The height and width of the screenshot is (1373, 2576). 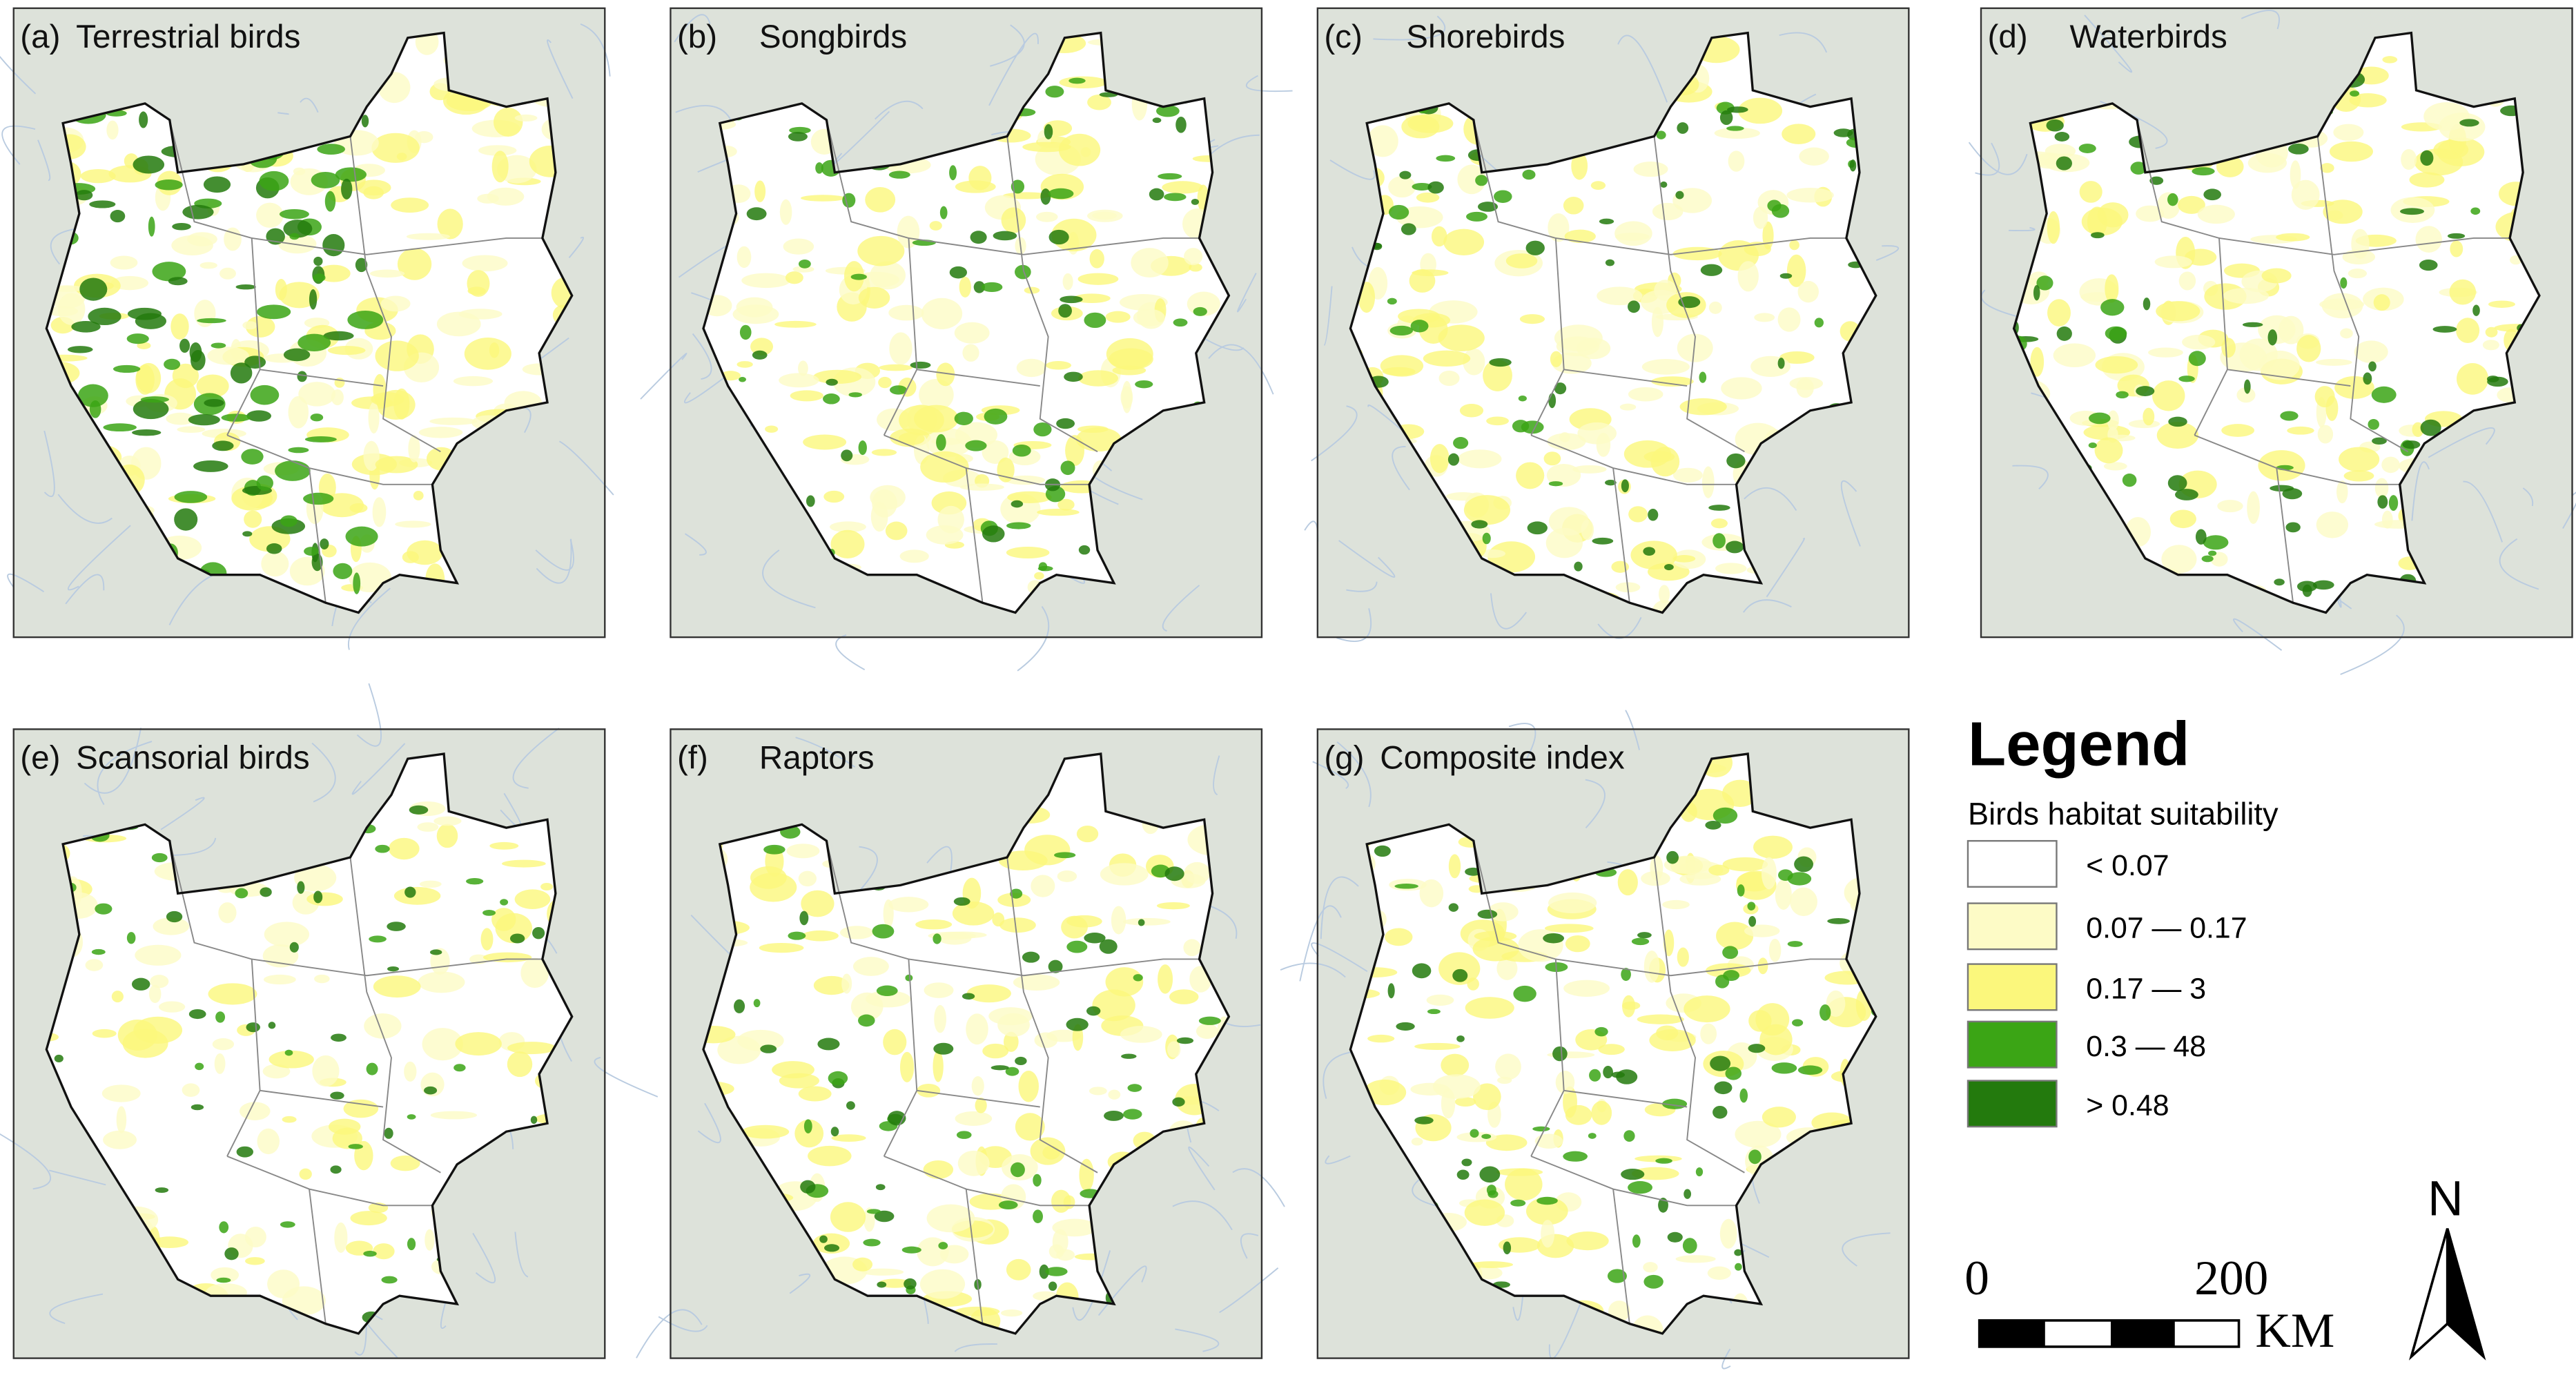 What do you see at coordinates (2149, 1304) in the screenshot?
I see `scale-bar: 0 200 KM` at bounding box center [2149, 1304].